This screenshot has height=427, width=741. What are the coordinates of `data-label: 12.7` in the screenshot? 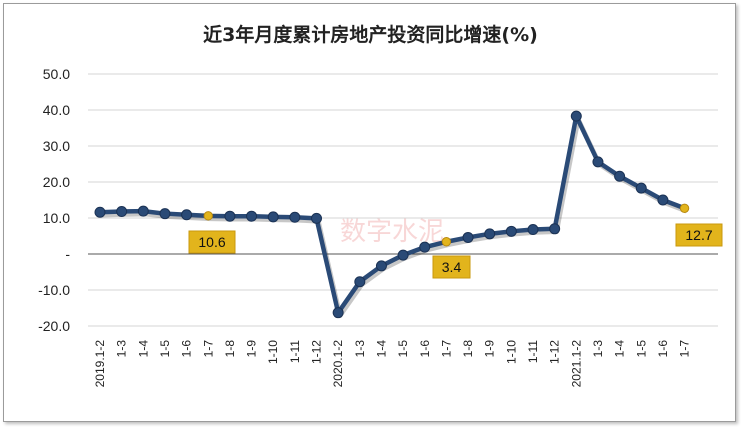 It's located at (698, 235).